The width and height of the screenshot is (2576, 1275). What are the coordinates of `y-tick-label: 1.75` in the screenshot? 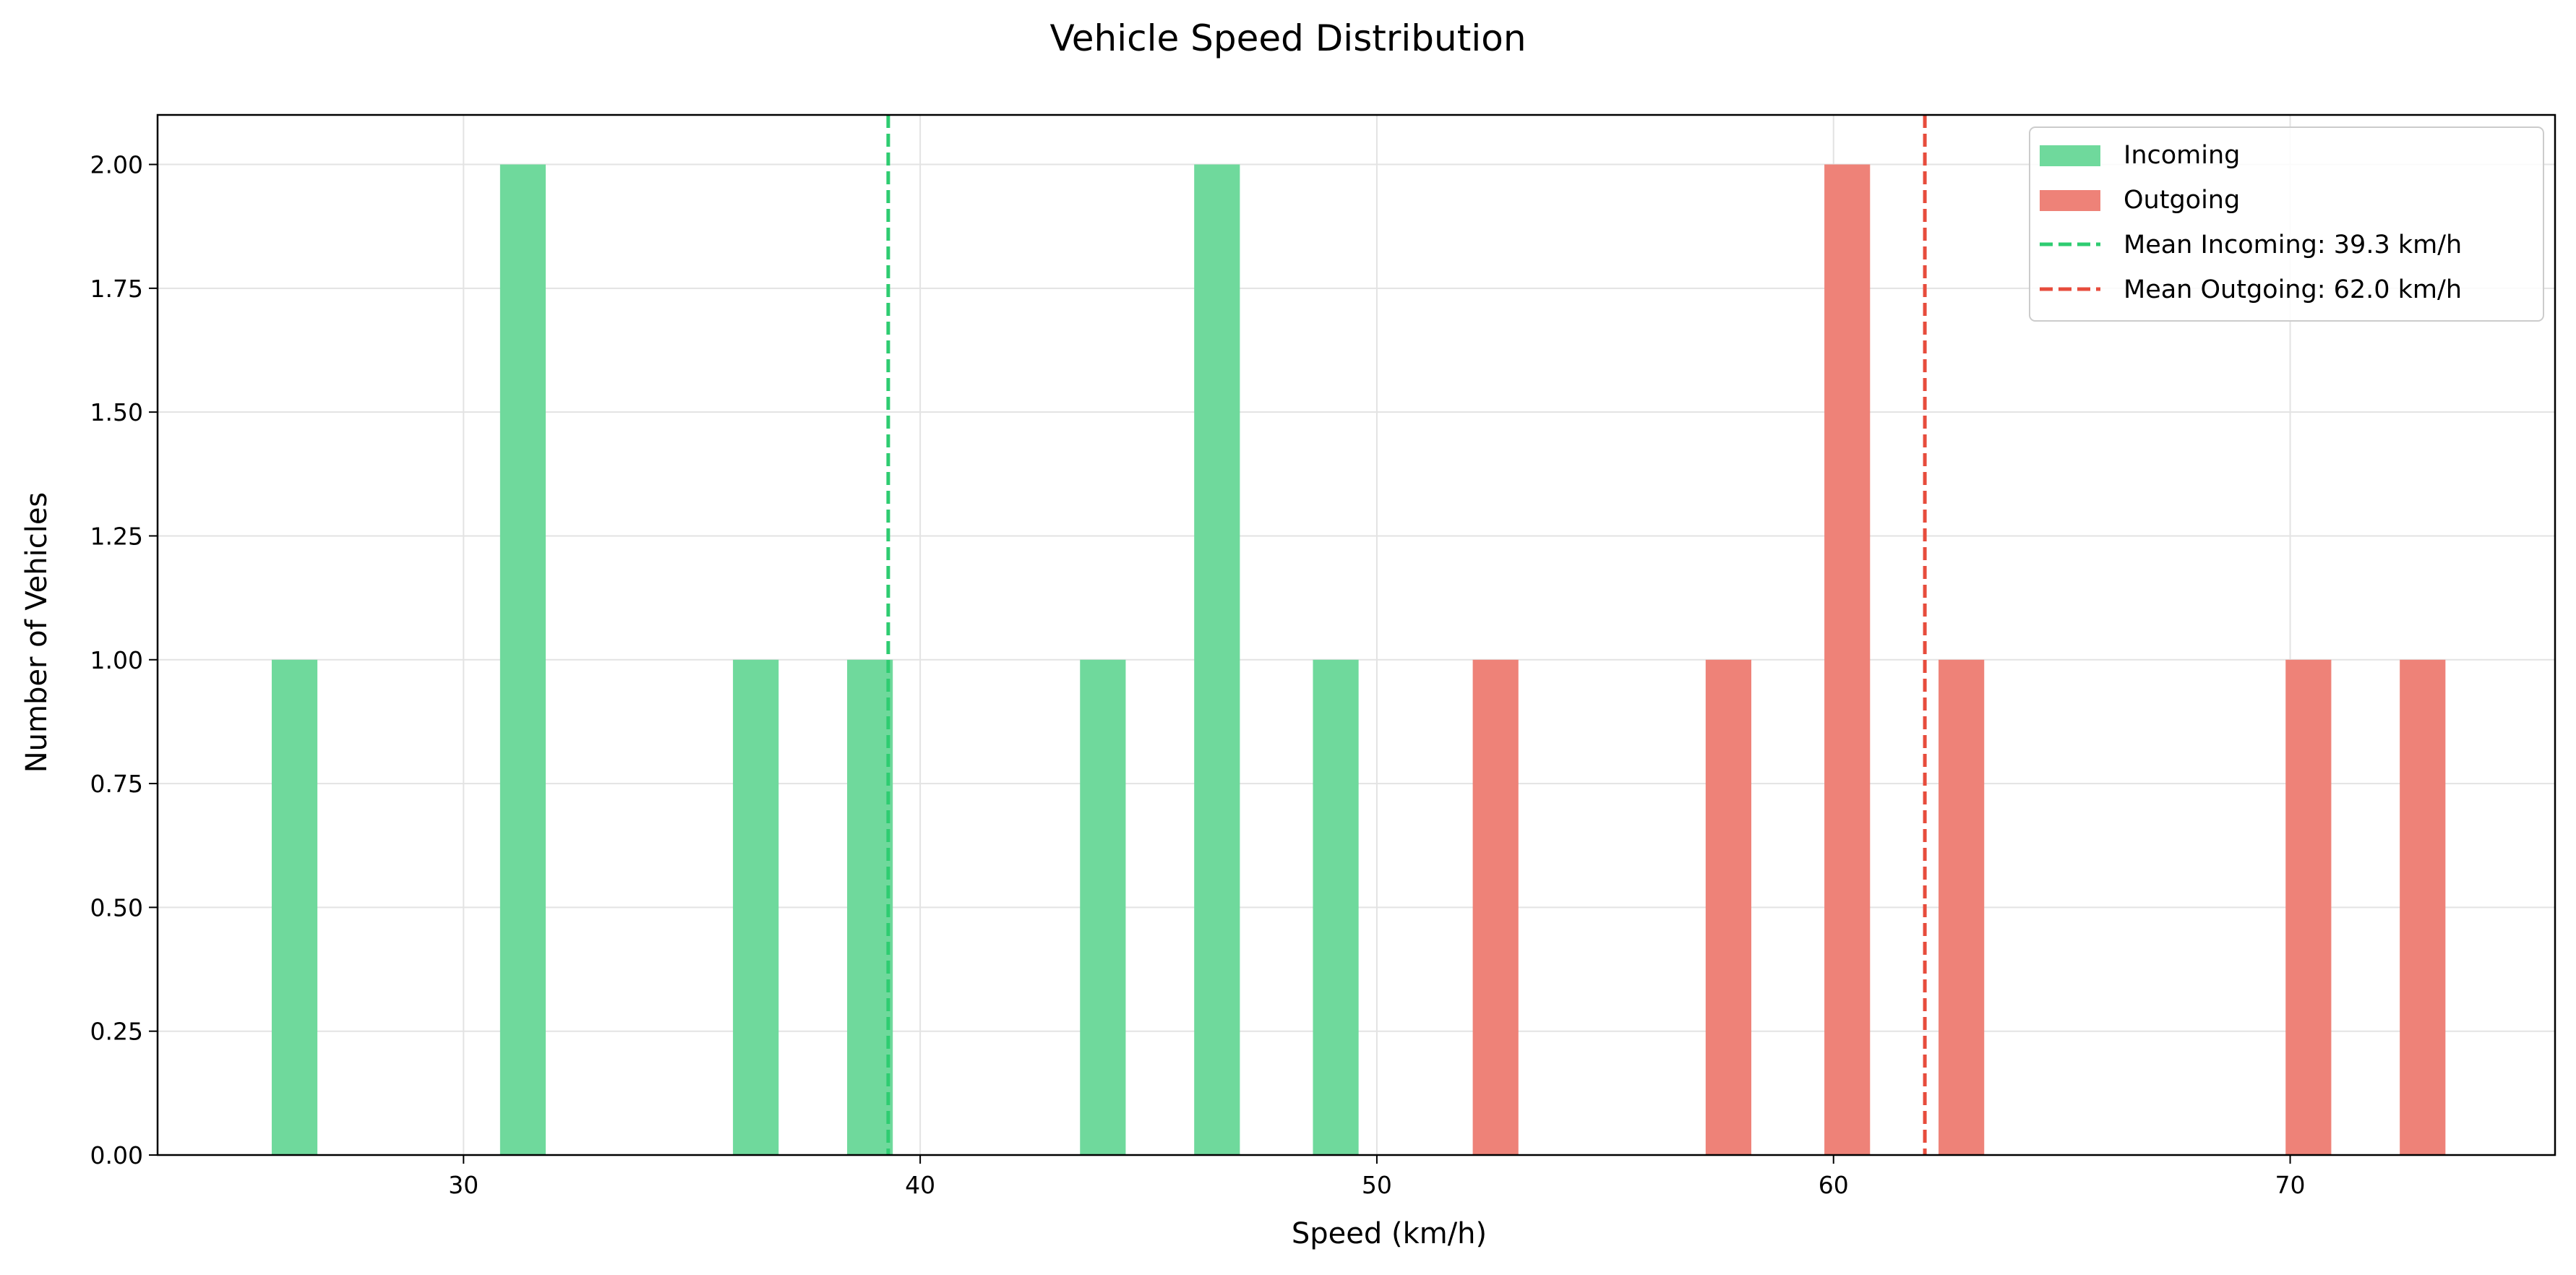 It's located at (117, 289).